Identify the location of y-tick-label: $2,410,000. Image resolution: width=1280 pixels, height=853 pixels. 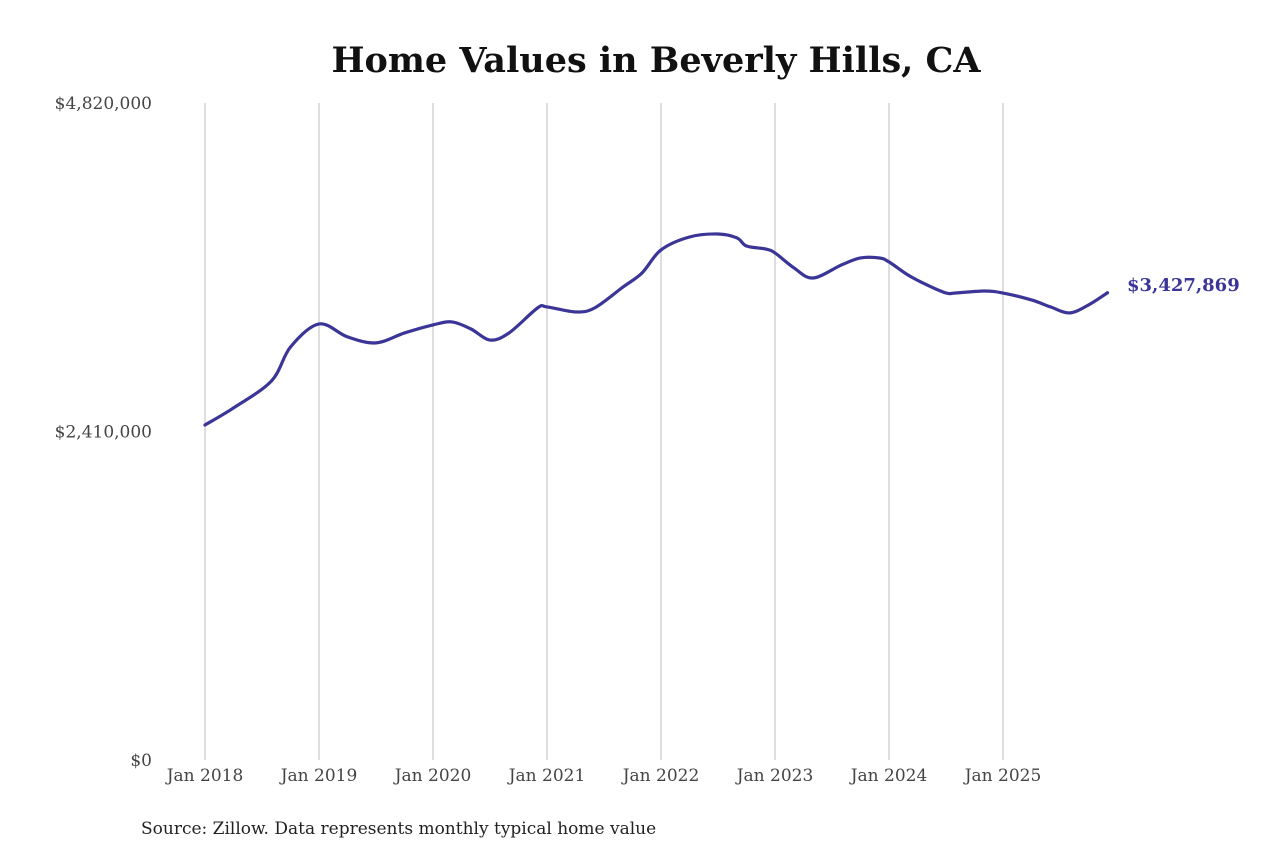
(103, 433).